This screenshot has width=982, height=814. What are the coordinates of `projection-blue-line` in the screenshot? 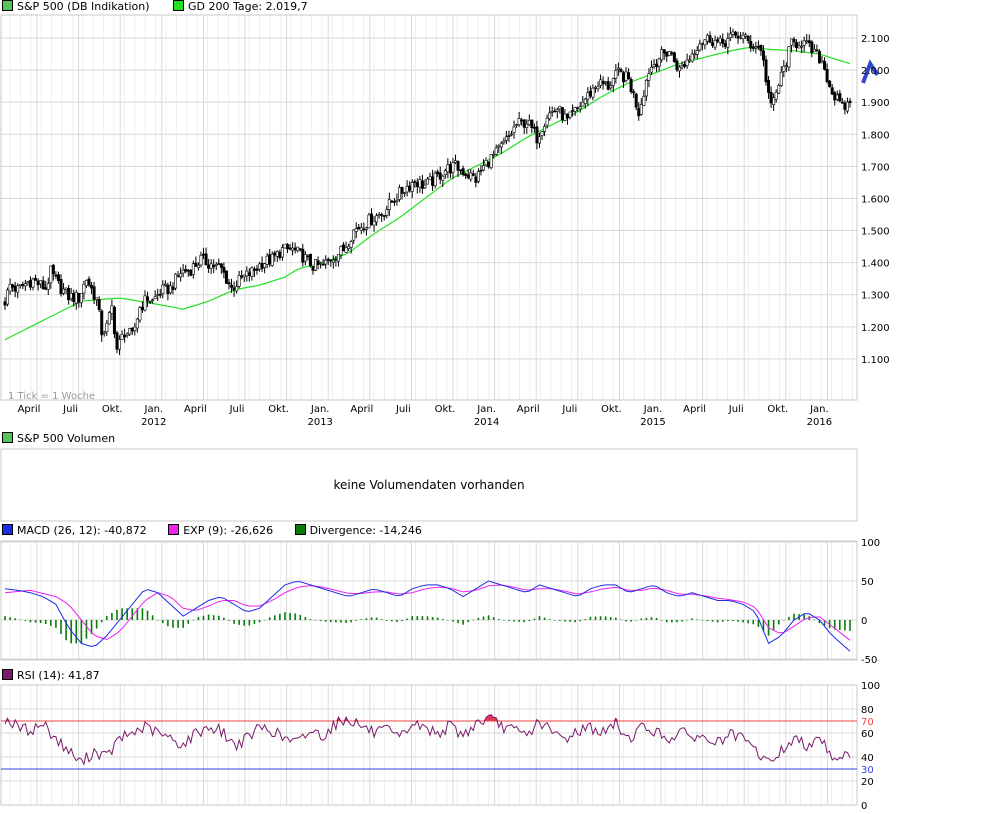 It's located at (870, 71).